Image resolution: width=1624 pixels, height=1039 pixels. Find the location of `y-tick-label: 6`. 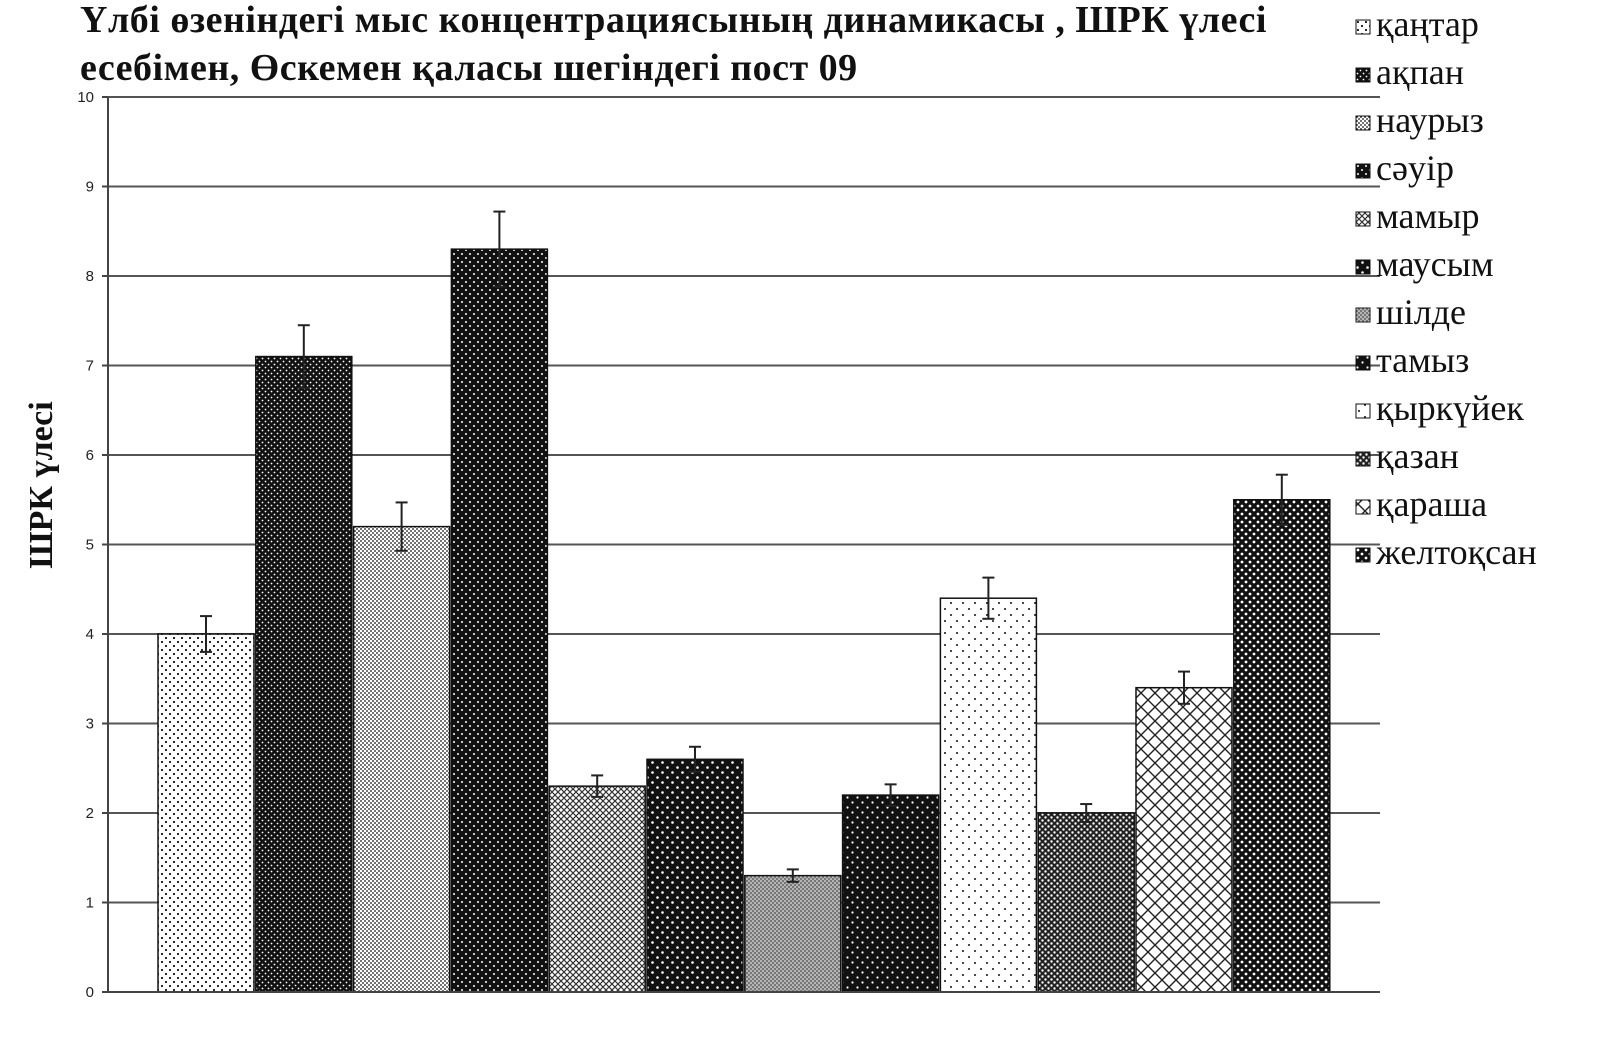

y-tick-label: 6 is located at coordinates (90, 455).